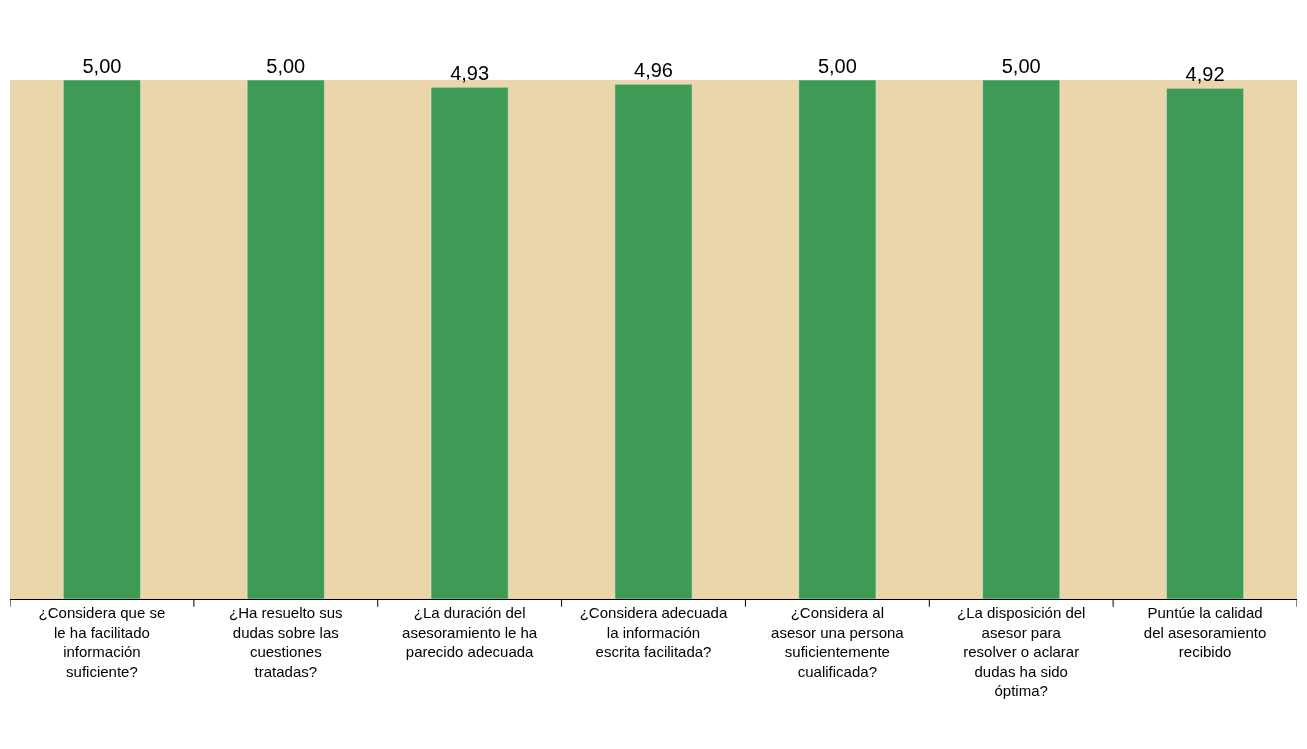 The width and height of the screenshot is (1307, 749). I want to click on x-tick-label: ¿La duración del asesoramiento le ha parecido adecuada, so click(470, 632).